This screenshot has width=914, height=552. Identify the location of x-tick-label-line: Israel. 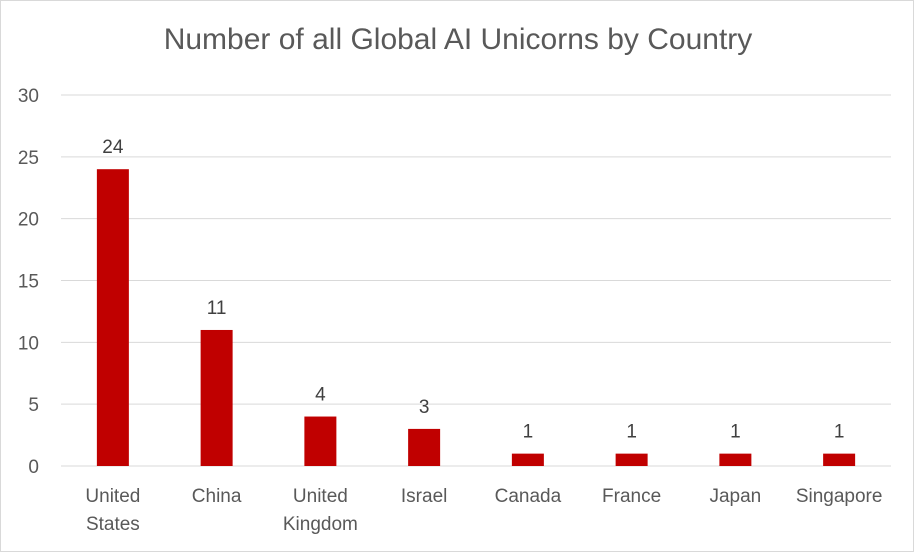
(424, 496).